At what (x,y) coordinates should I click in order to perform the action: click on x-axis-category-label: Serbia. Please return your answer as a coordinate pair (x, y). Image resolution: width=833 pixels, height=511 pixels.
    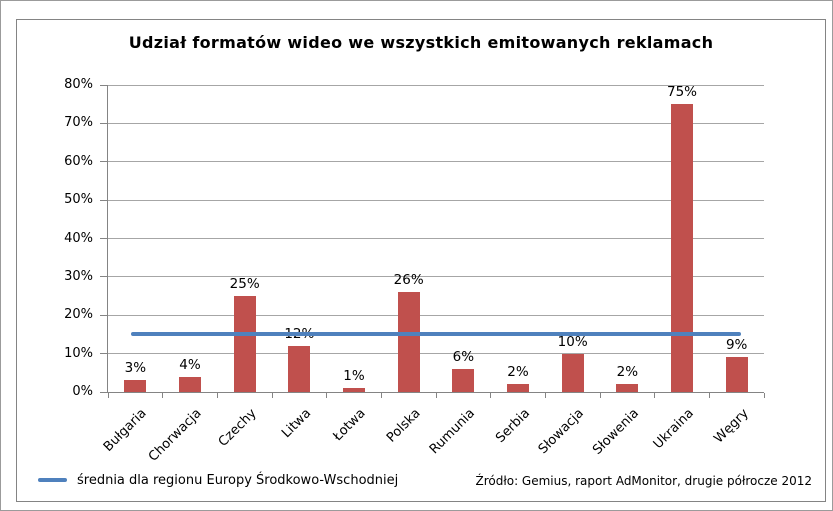
    Looking at the image, I should click on (512, 426).